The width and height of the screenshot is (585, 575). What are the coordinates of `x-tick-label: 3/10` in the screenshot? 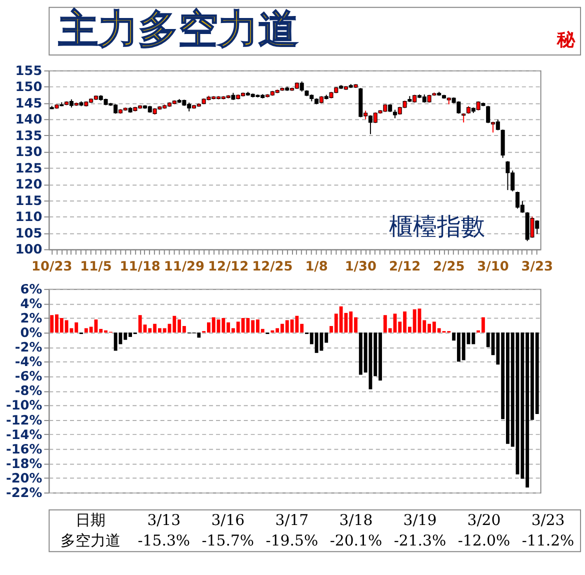 It's located at (493, 267).